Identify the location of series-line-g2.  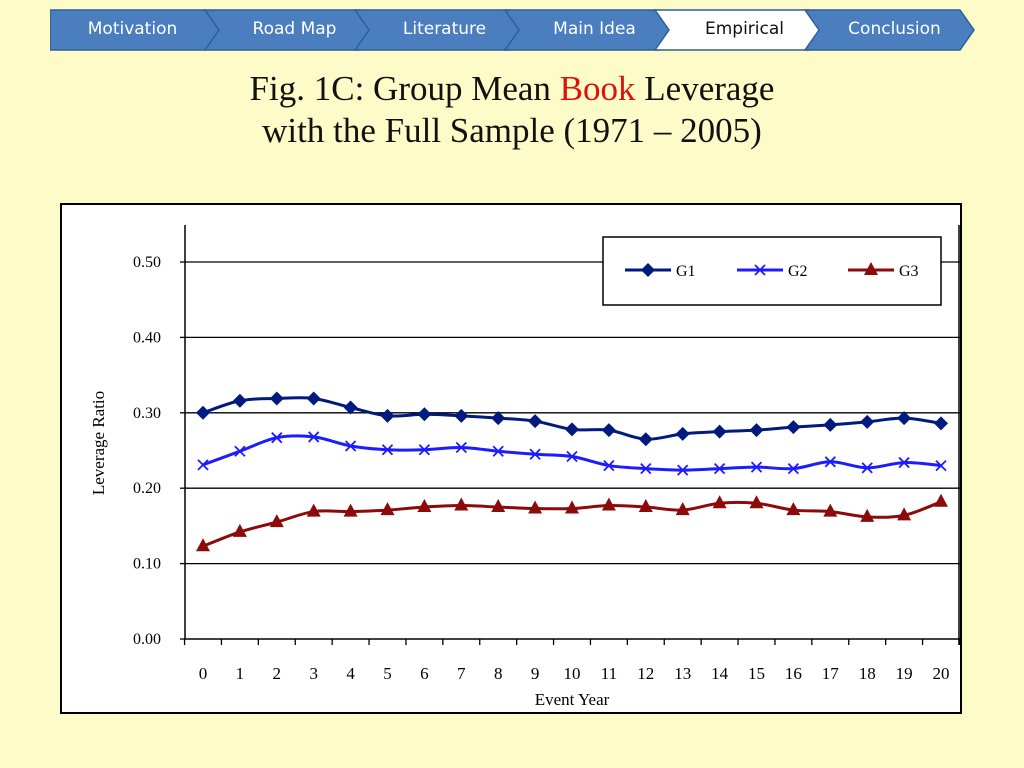
(572, 453).